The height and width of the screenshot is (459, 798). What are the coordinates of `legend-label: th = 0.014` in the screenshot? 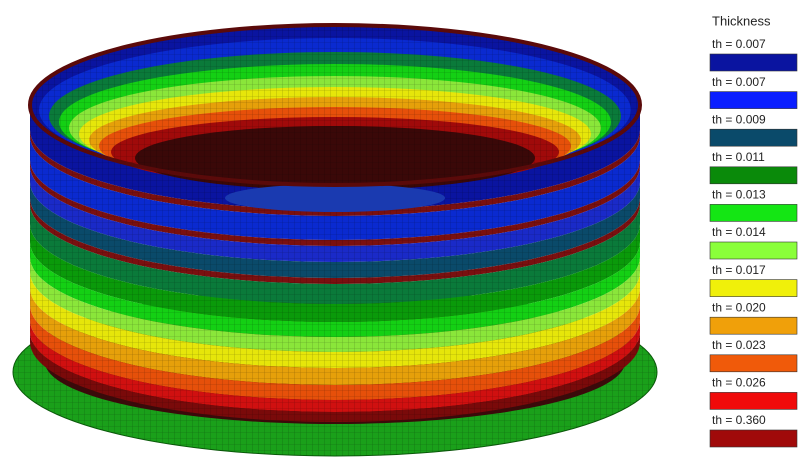 It's located at (739, 232).